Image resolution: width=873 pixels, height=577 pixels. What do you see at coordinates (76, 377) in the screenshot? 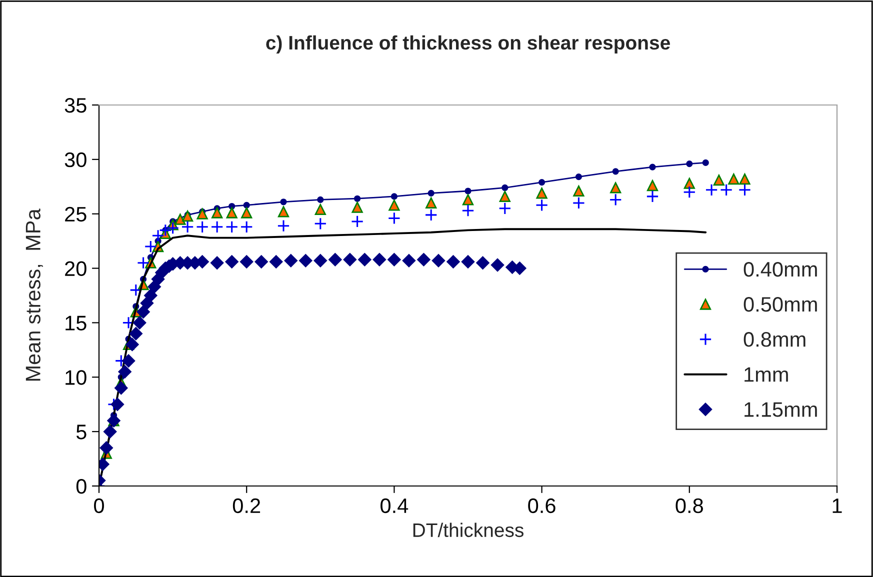
I see `y-tick-label: 10` at bounding box center [76, 377].